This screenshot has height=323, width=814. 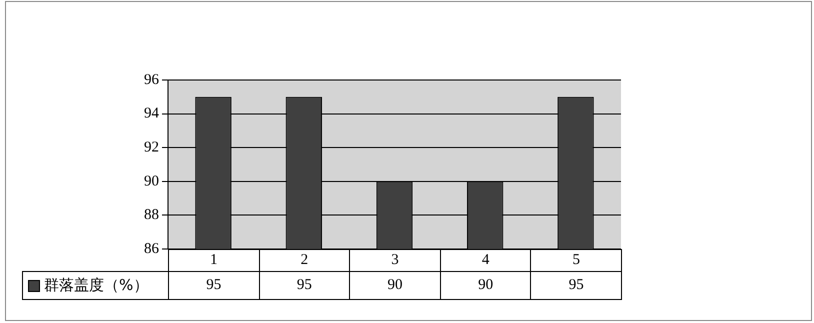 I want to click on x-tick-label: 3, so click(x=395, y=260).